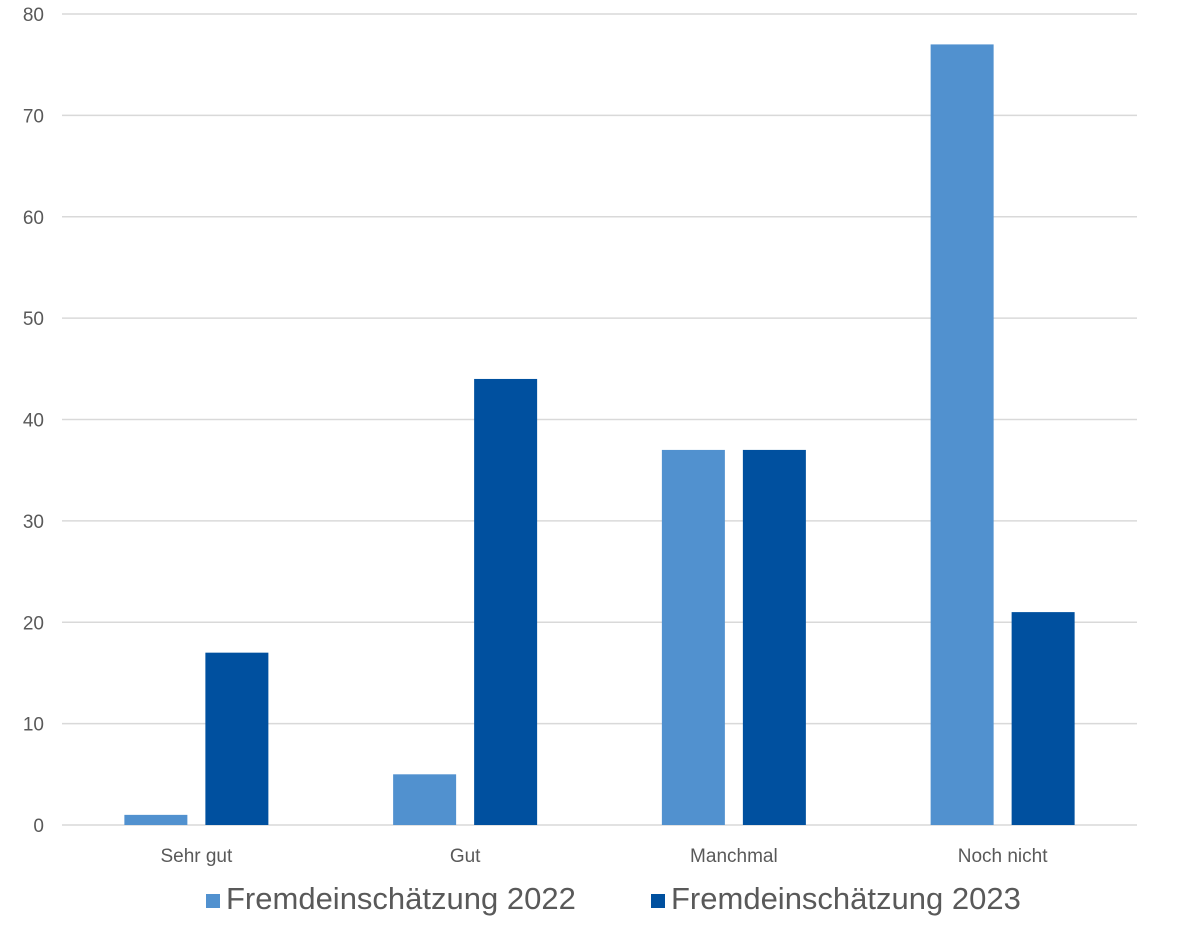  I want to click on y-tick-label: 30, so click(33, 522).